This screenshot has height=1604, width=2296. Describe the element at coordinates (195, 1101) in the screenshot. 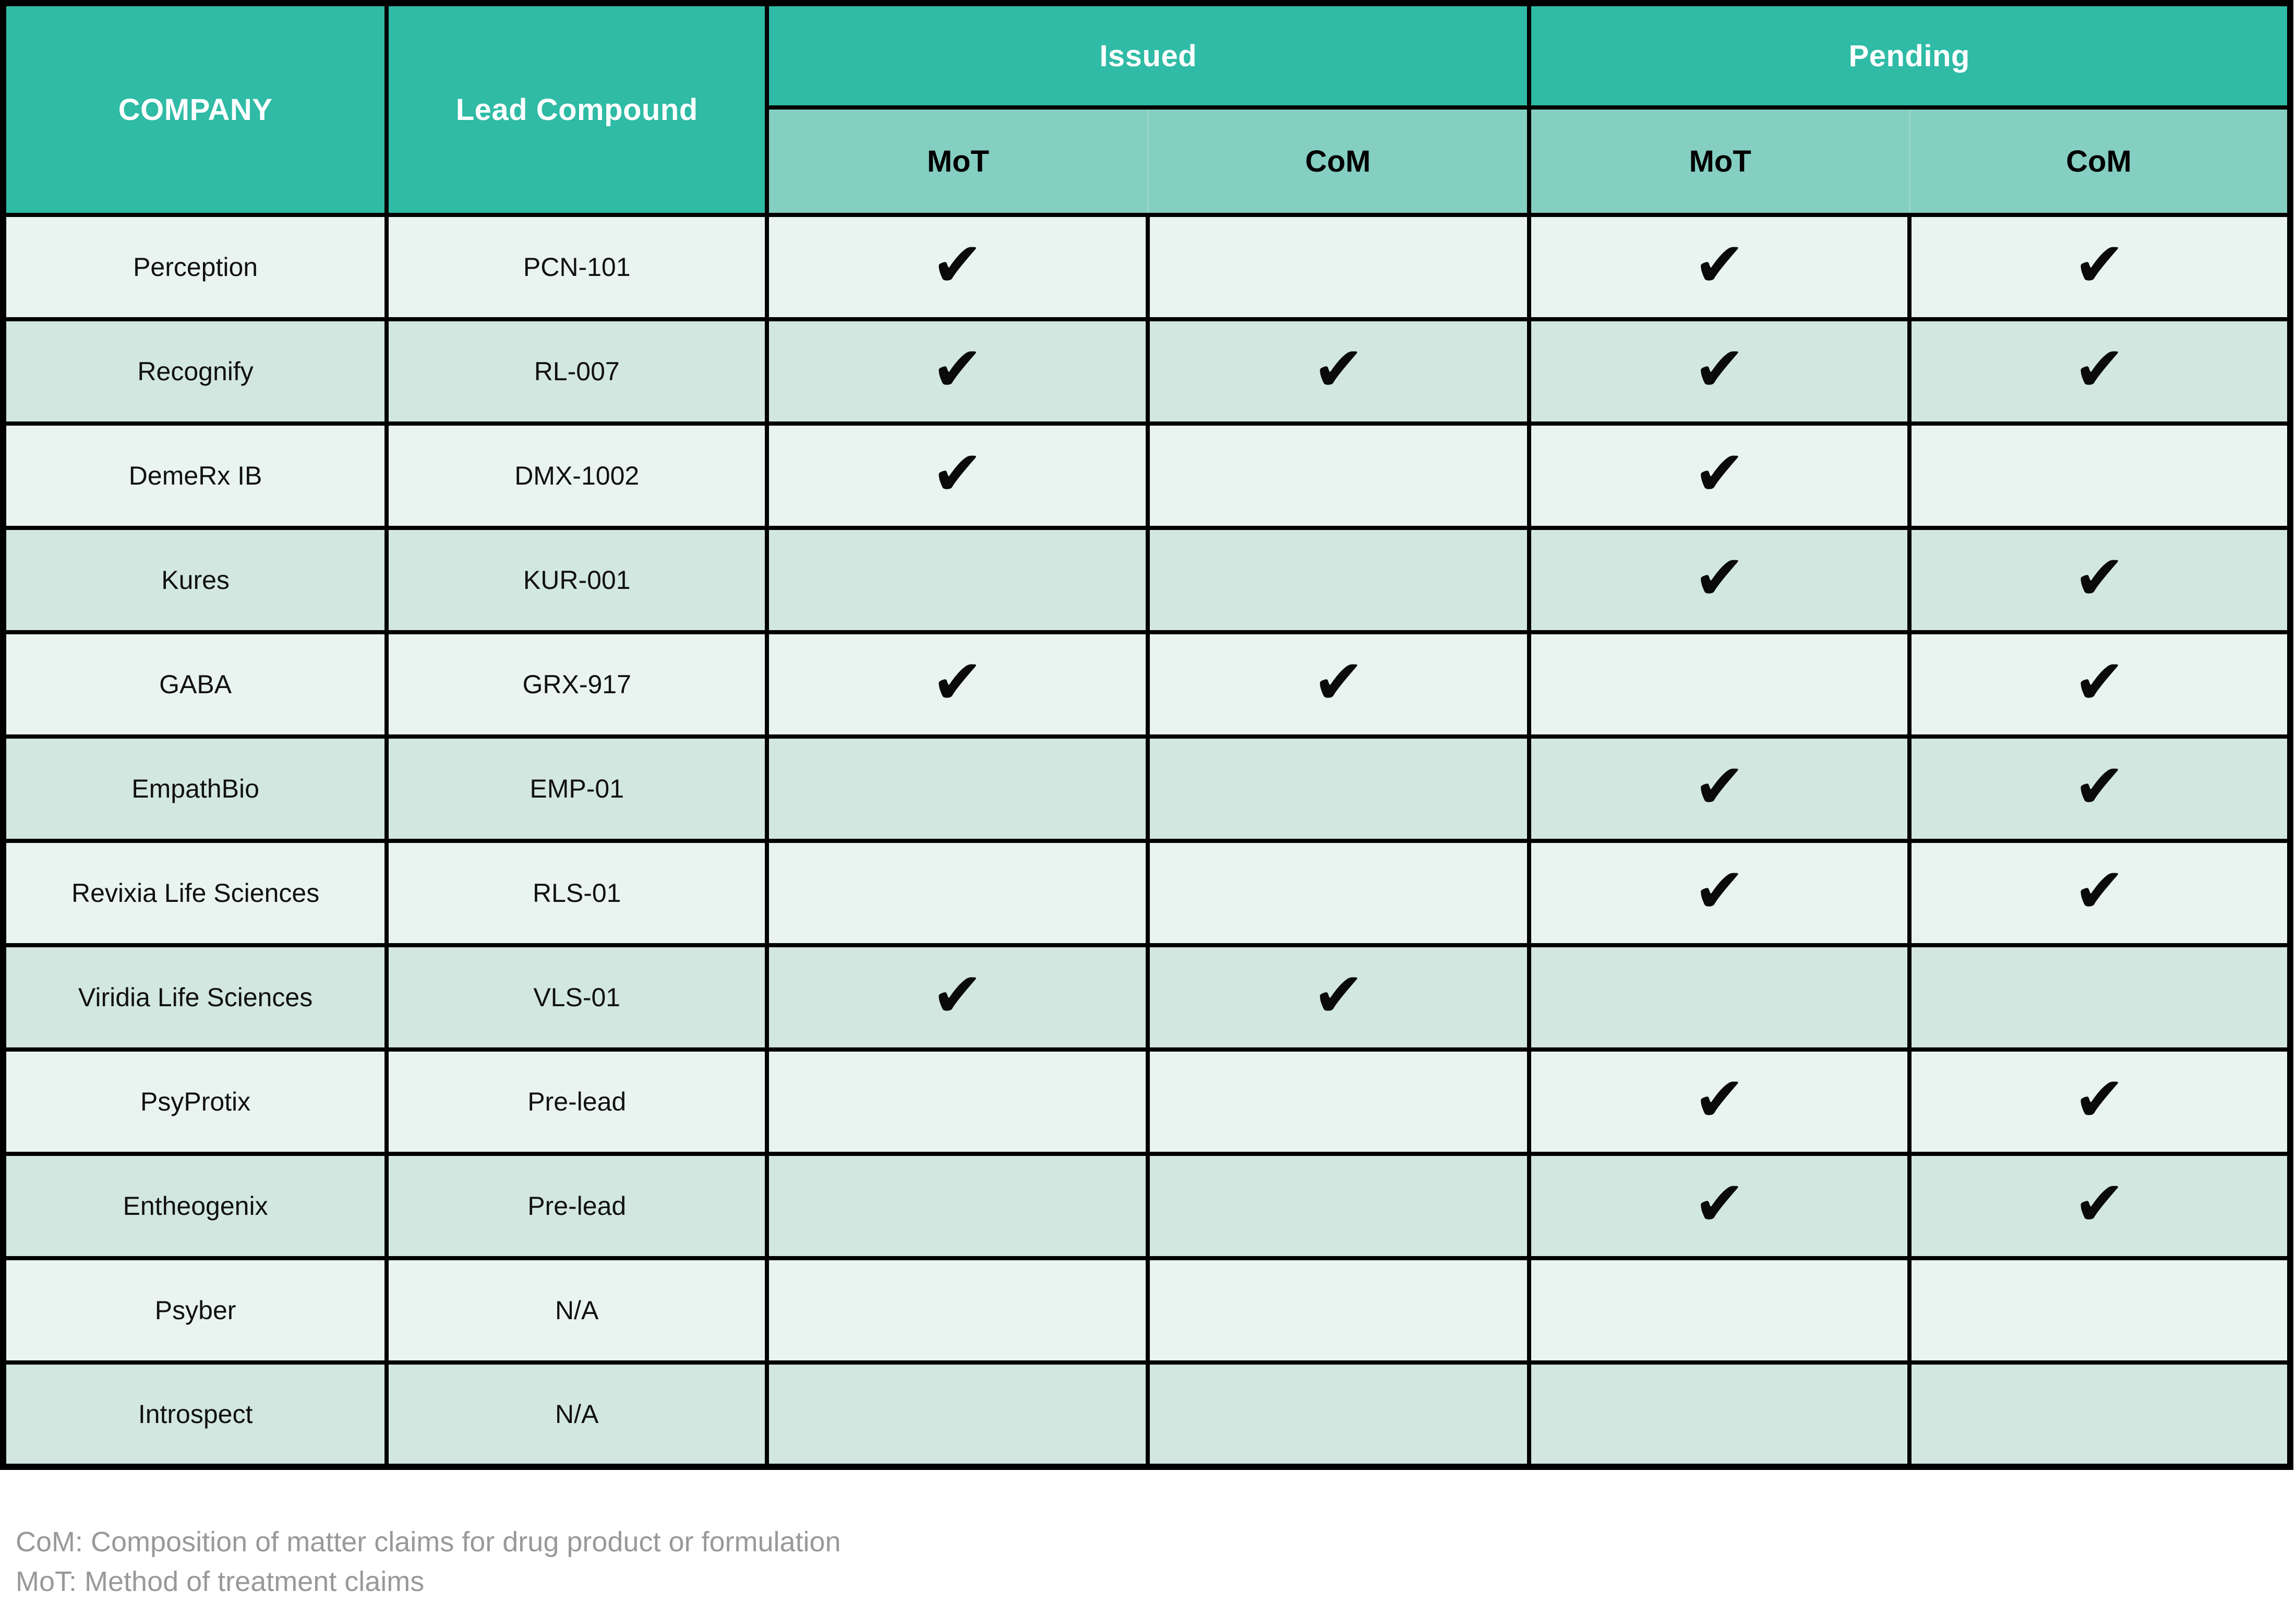

I see `company-cell: PsyProtix` at that location.